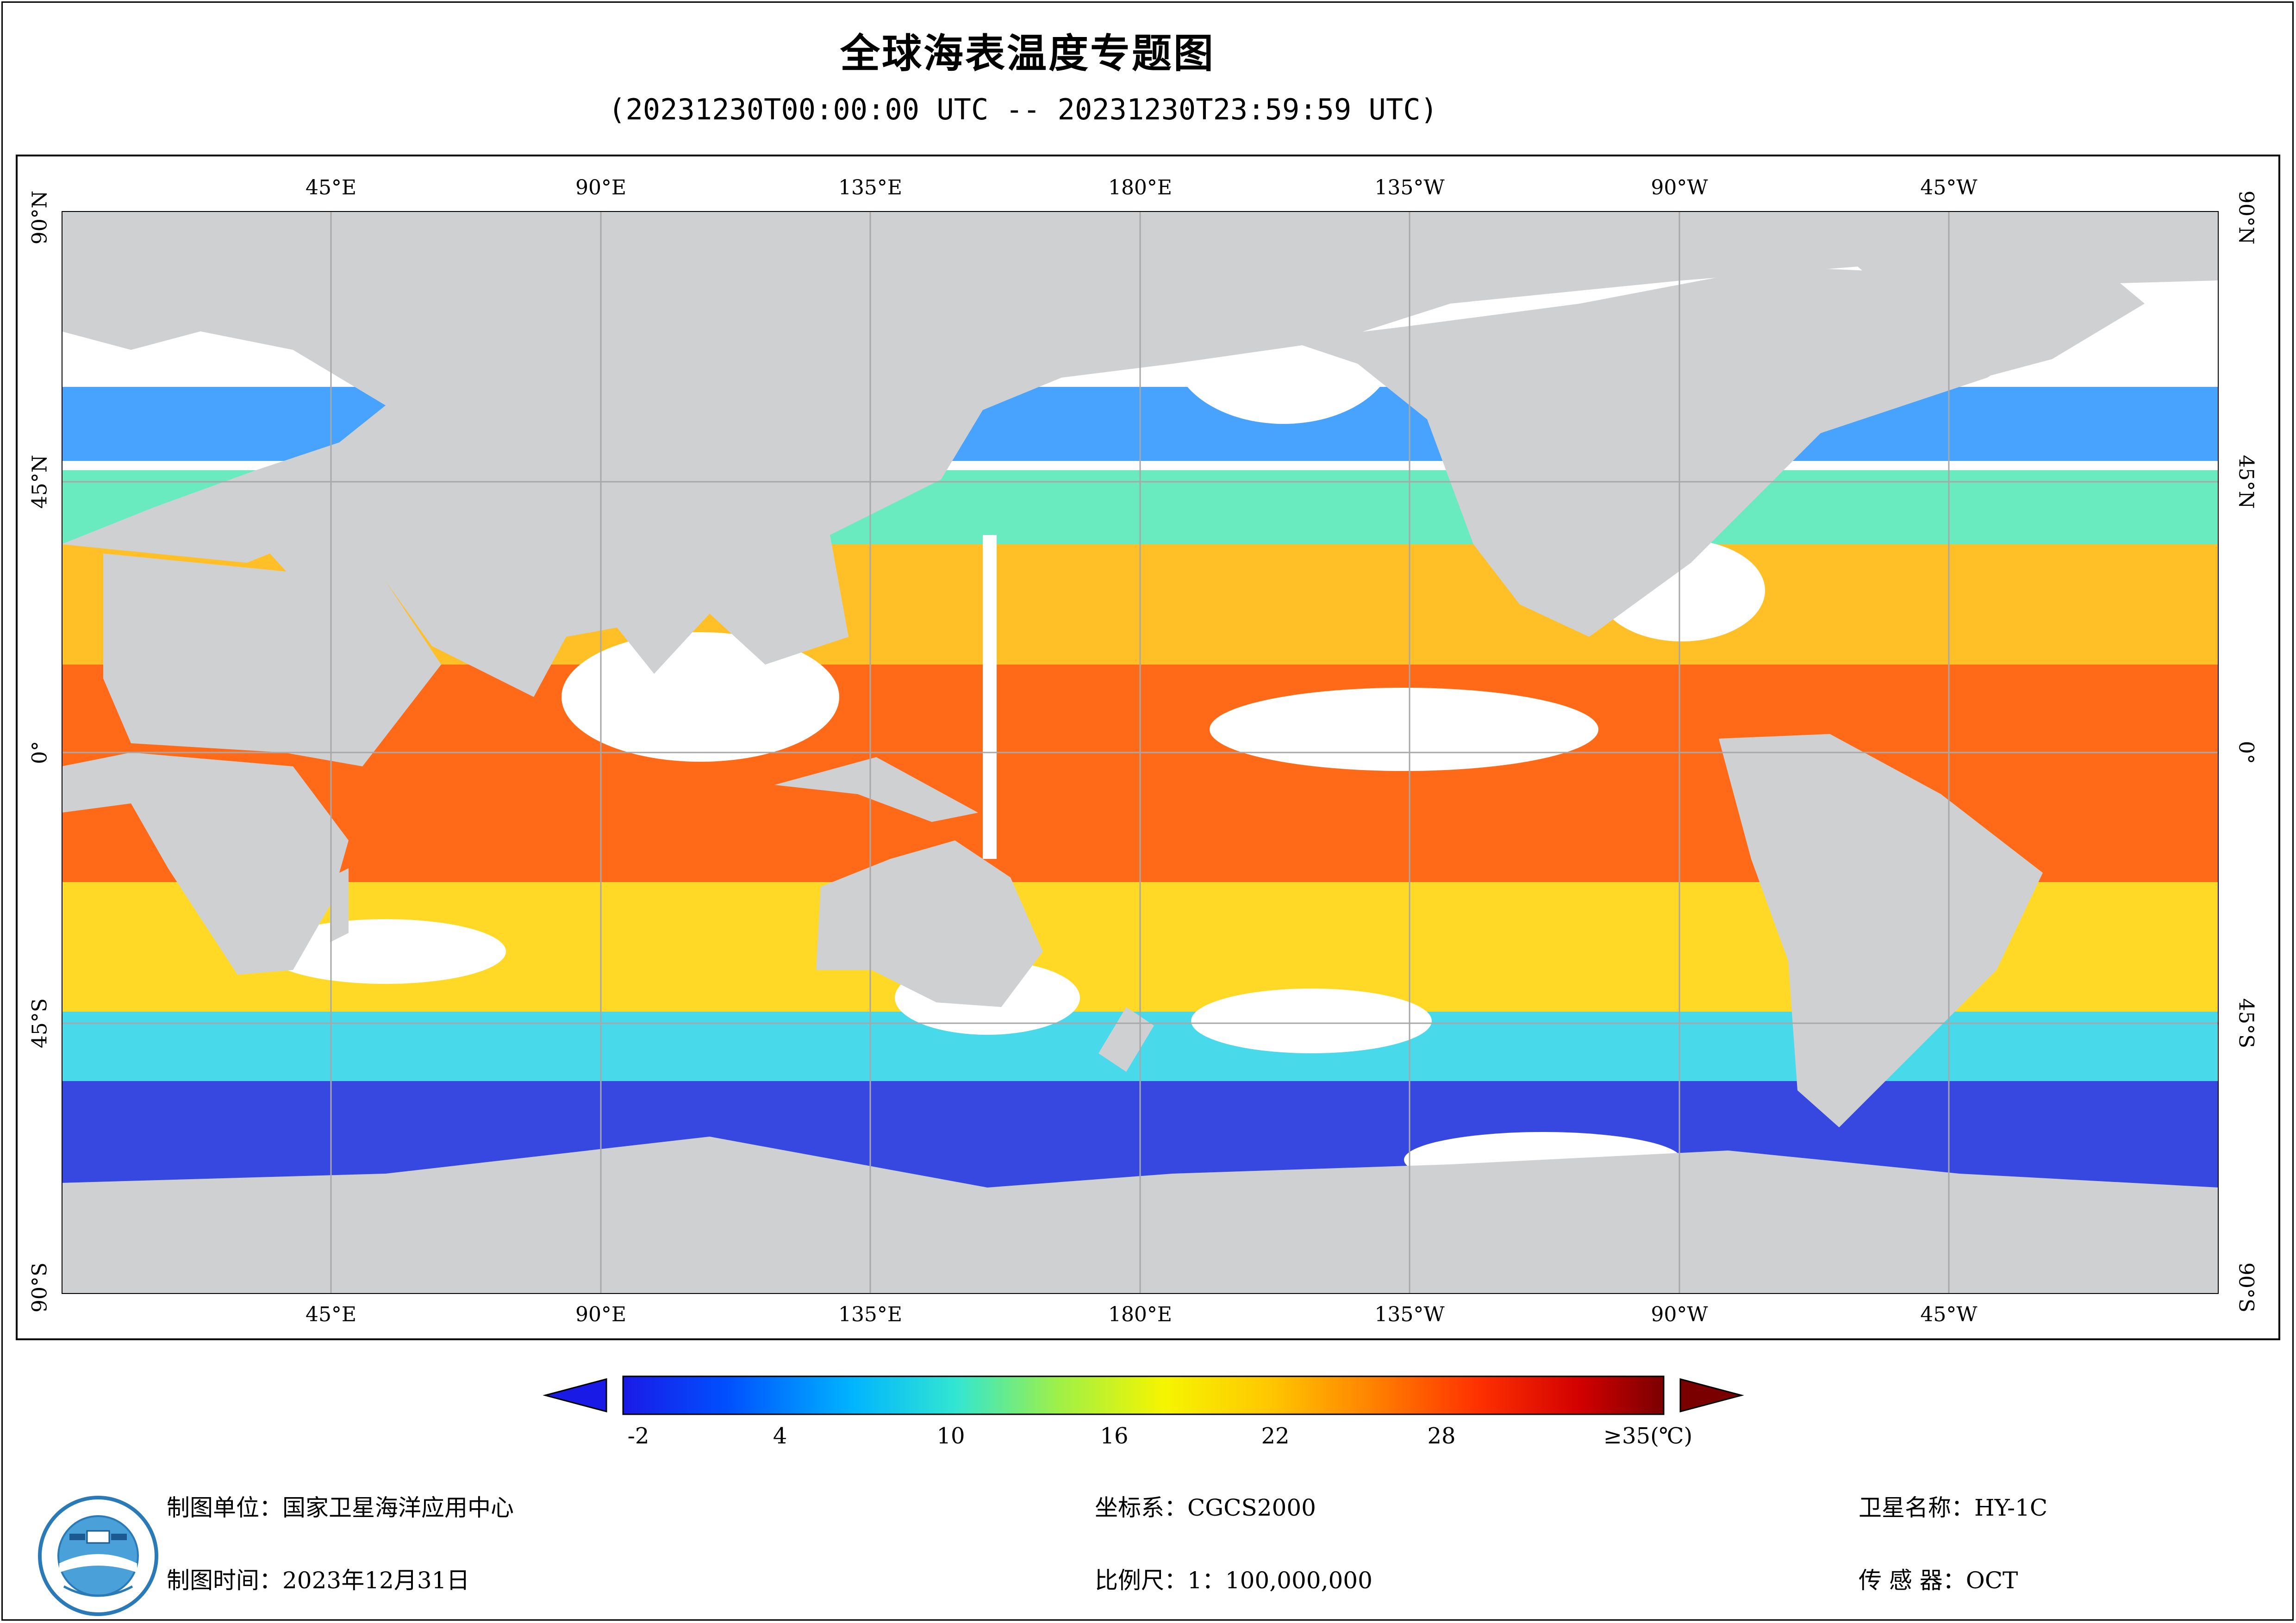  I want to click on coordinate-system: 坐标系：CGCS2000, so click(1205, 1507).